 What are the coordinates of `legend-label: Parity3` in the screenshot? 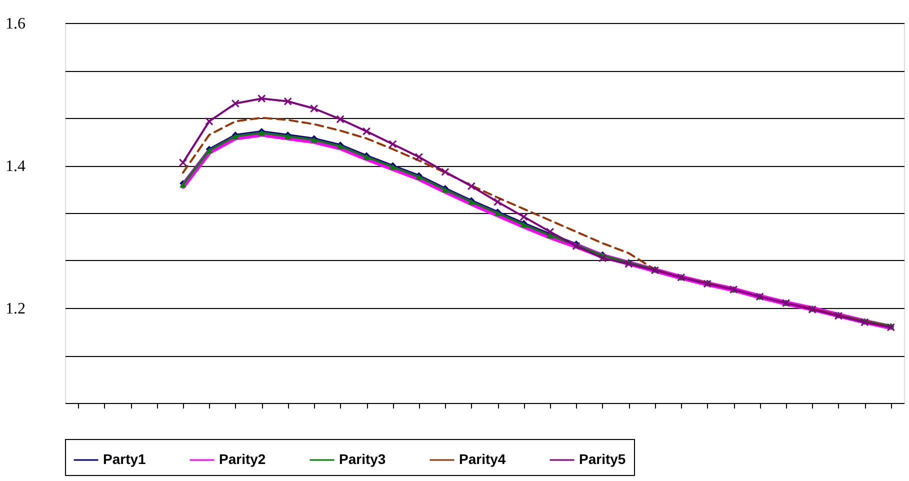 It's located at (362, 459).